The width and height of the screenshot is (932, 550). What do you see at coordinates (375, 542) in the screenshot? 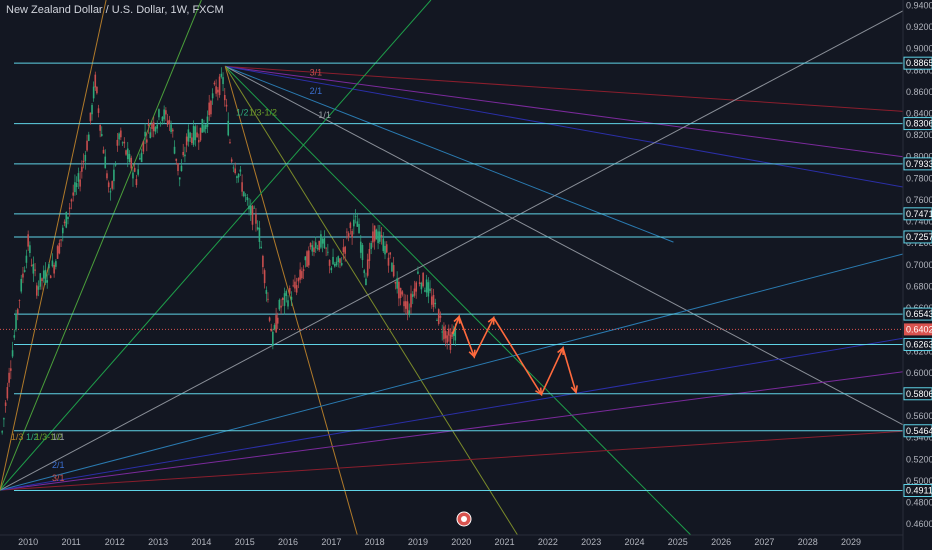
I see `x-tick-label: 2018` at bounding box center [375, 542].